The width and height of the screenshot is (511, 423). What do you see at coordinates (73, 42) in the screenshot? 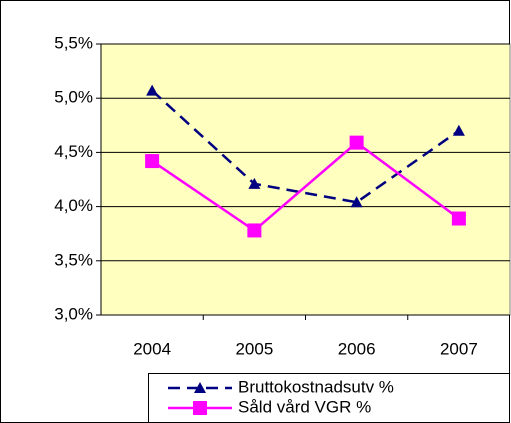
I see `y-tick-label: 5,5%` at bounding box center [73, 42].